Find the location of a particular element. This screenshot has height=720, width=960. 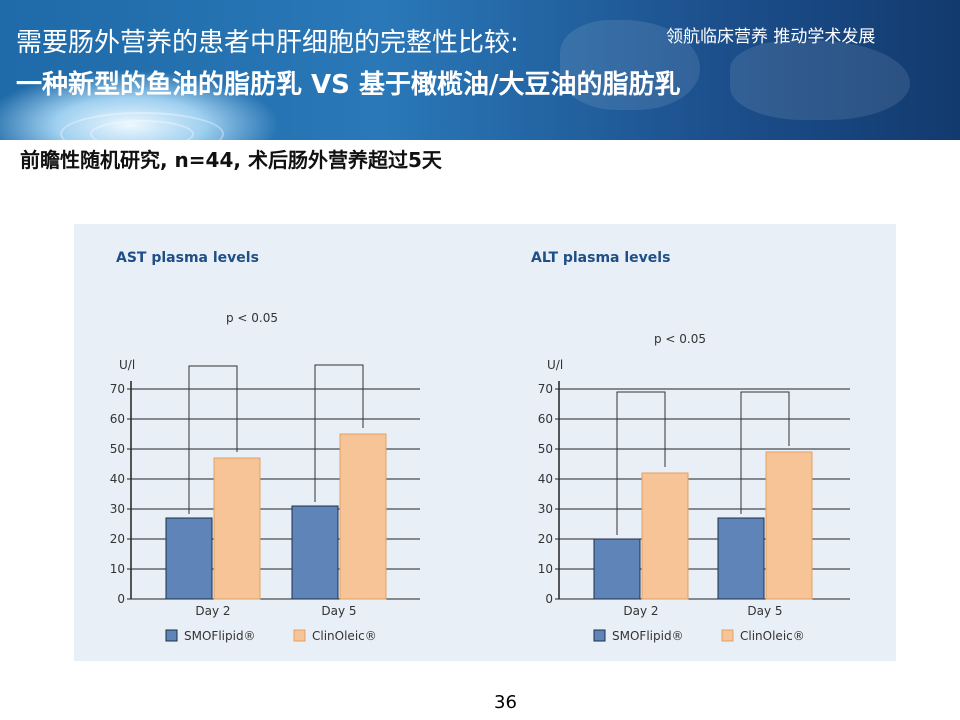

slogan: 领航临床营养 推动学术发展 is located at coordinates (771, 37).